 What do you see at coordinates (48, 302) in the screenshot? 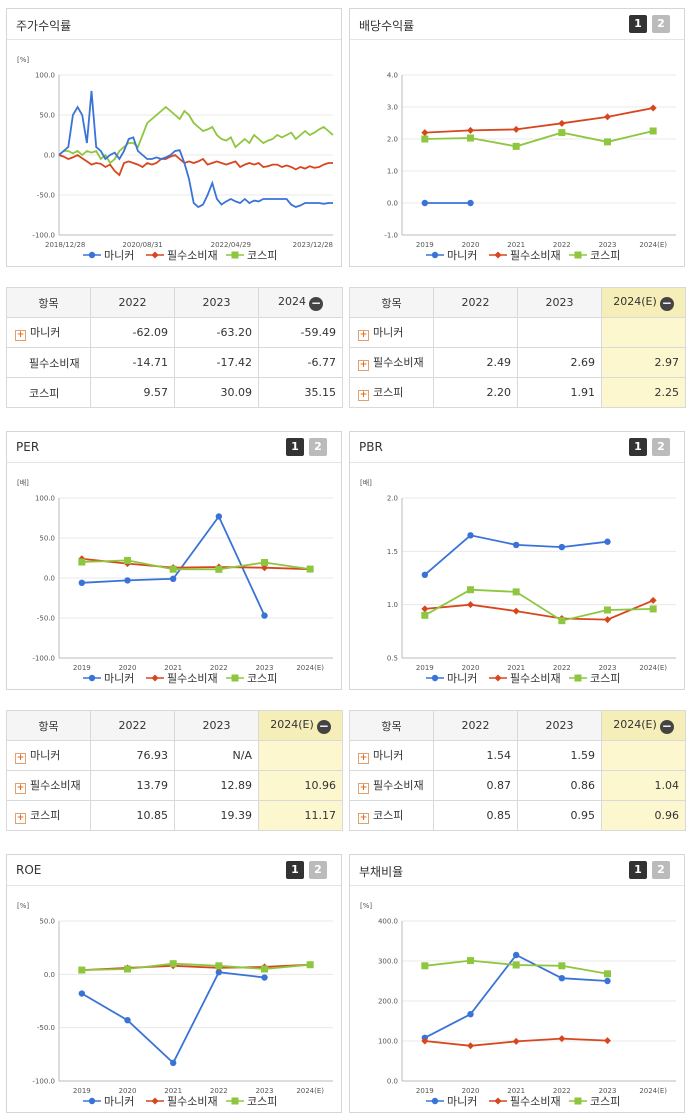
I see `header-item: 항목` at bounding box center [48, 302].